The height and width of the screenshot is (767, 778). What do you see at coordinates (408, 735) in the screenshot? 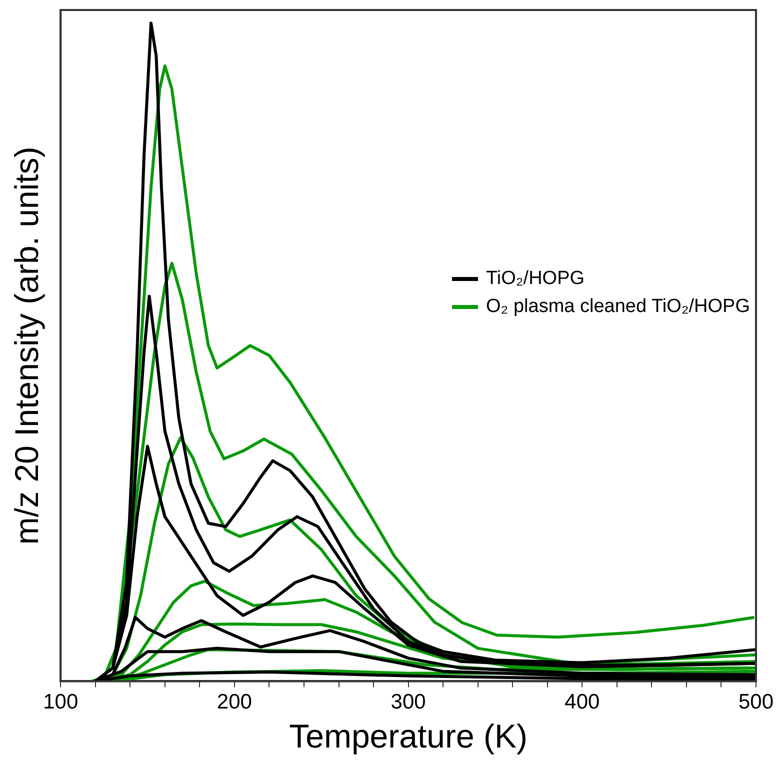
I see `x-axis-title: Temperature (K)` at bounding box center [408, 735].